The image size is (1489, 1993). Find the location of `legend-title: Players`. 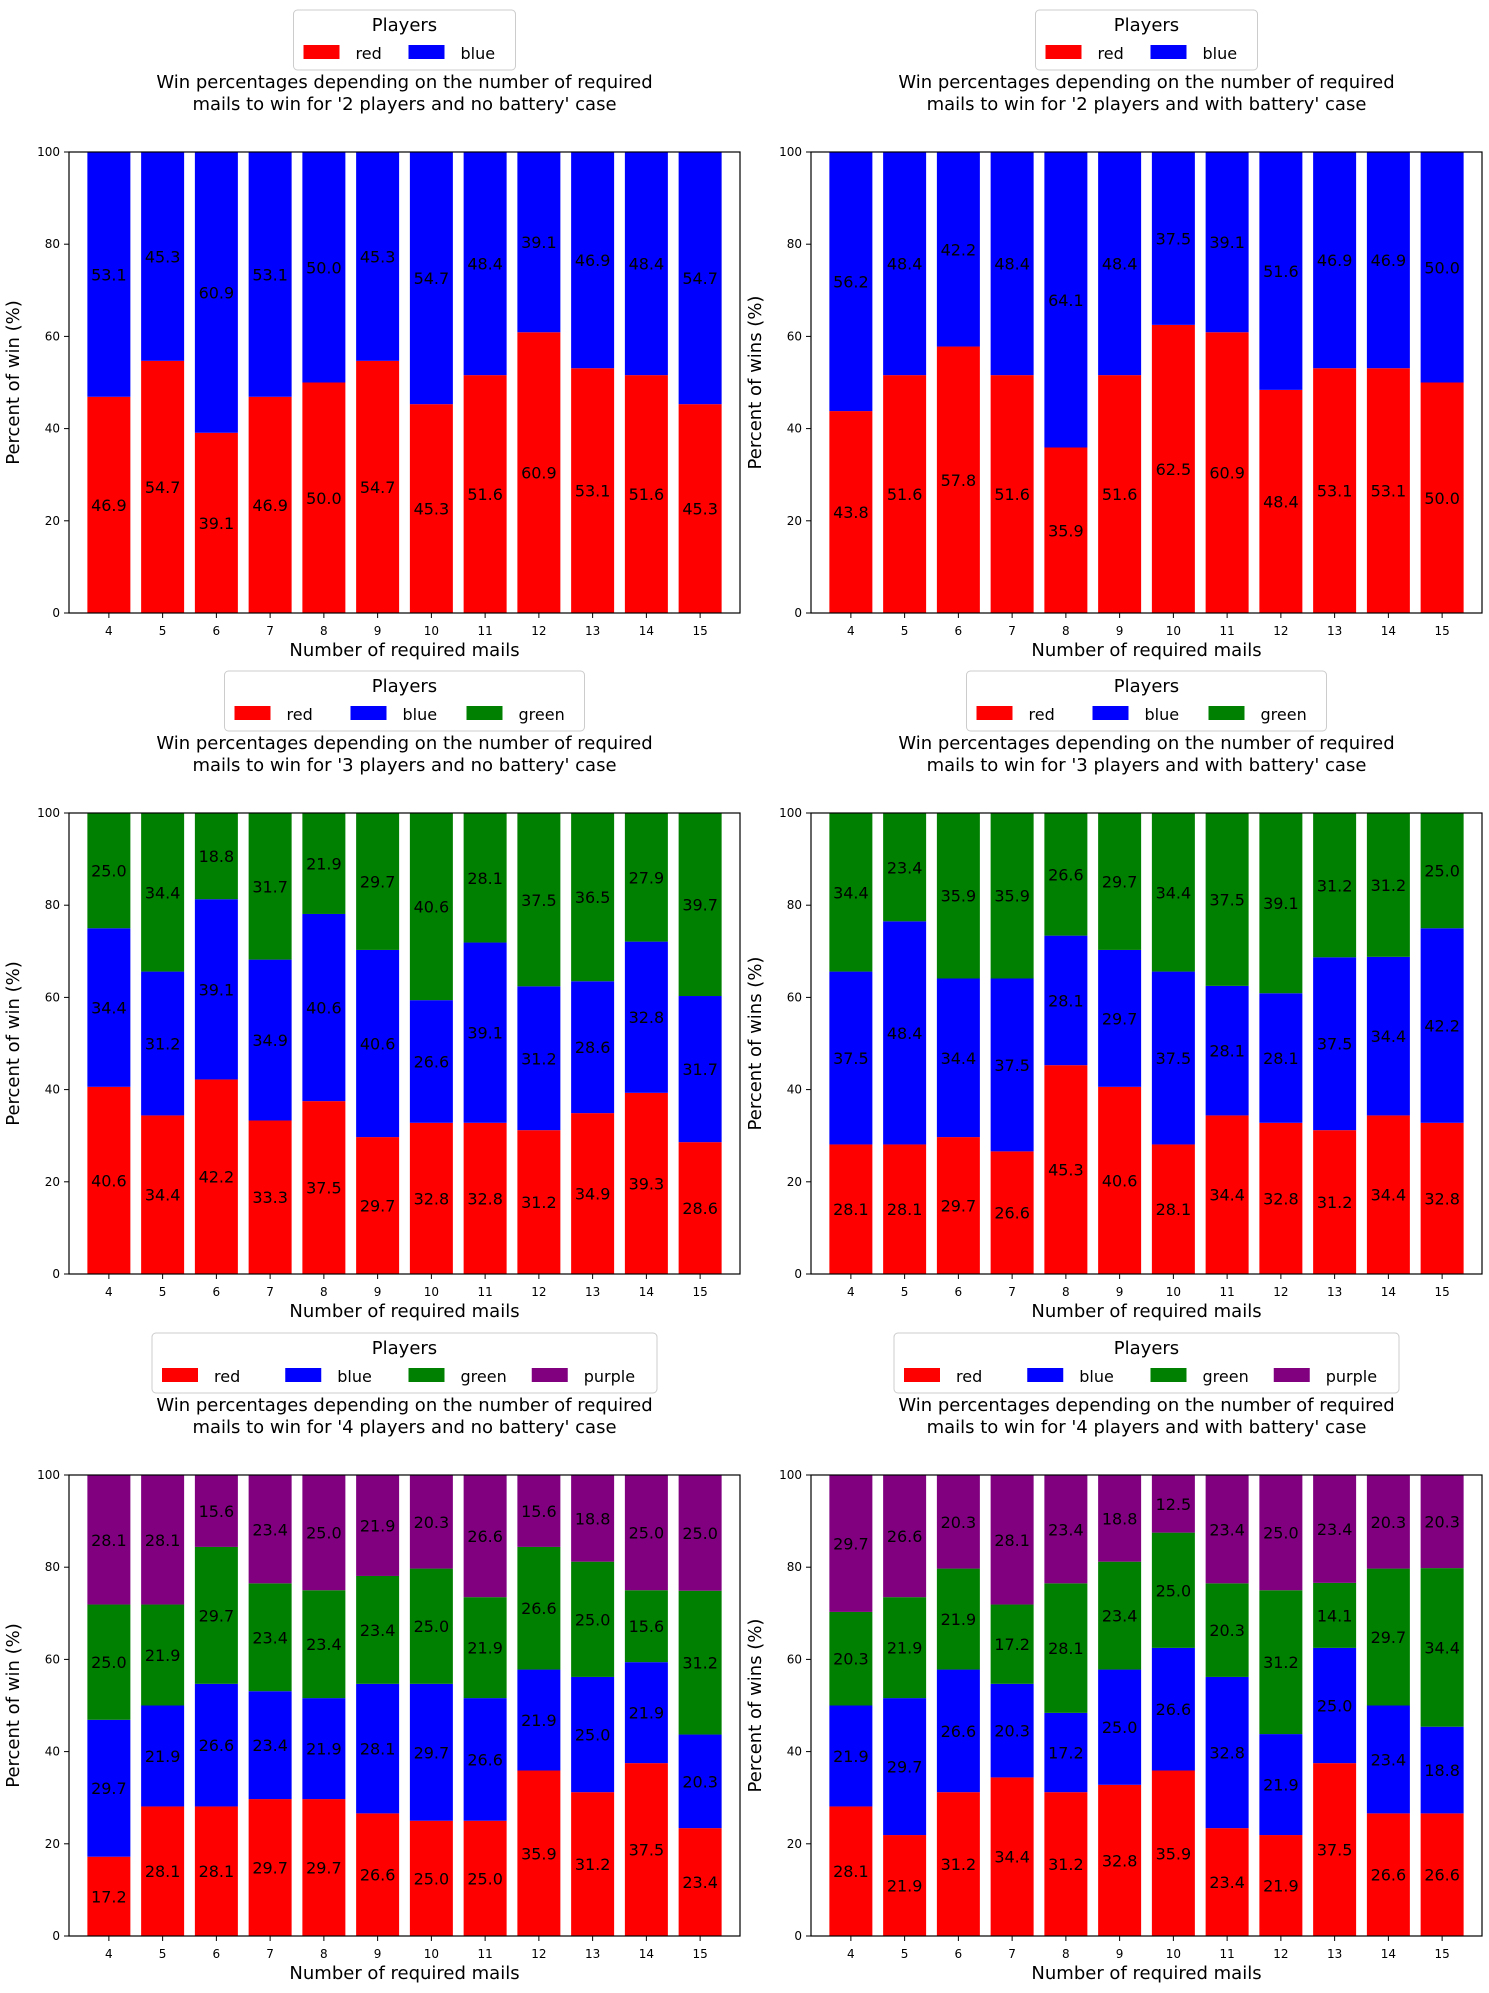

legend-title: Players is located at coordinates (404, 1348).